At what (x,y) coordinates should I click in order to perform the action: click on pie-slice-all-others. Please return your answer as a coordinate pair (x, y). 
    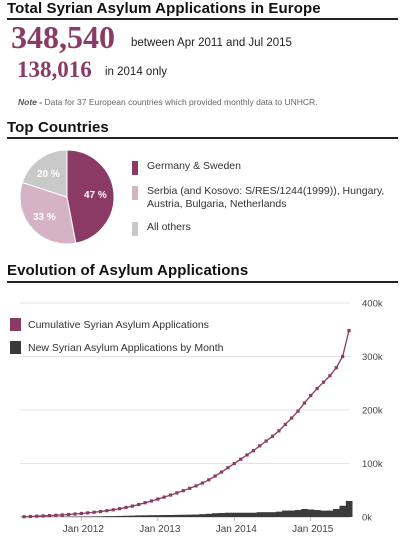
    Looking at the image, I should click on (44, 173).